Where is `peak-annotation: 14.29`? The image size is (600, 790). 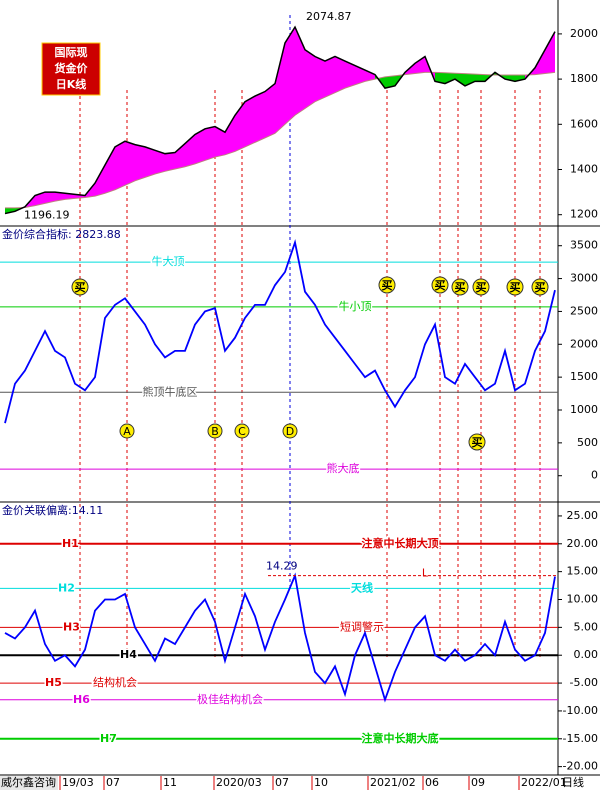 peak-annotation: 14.29 is located at coordinates (282, 566).